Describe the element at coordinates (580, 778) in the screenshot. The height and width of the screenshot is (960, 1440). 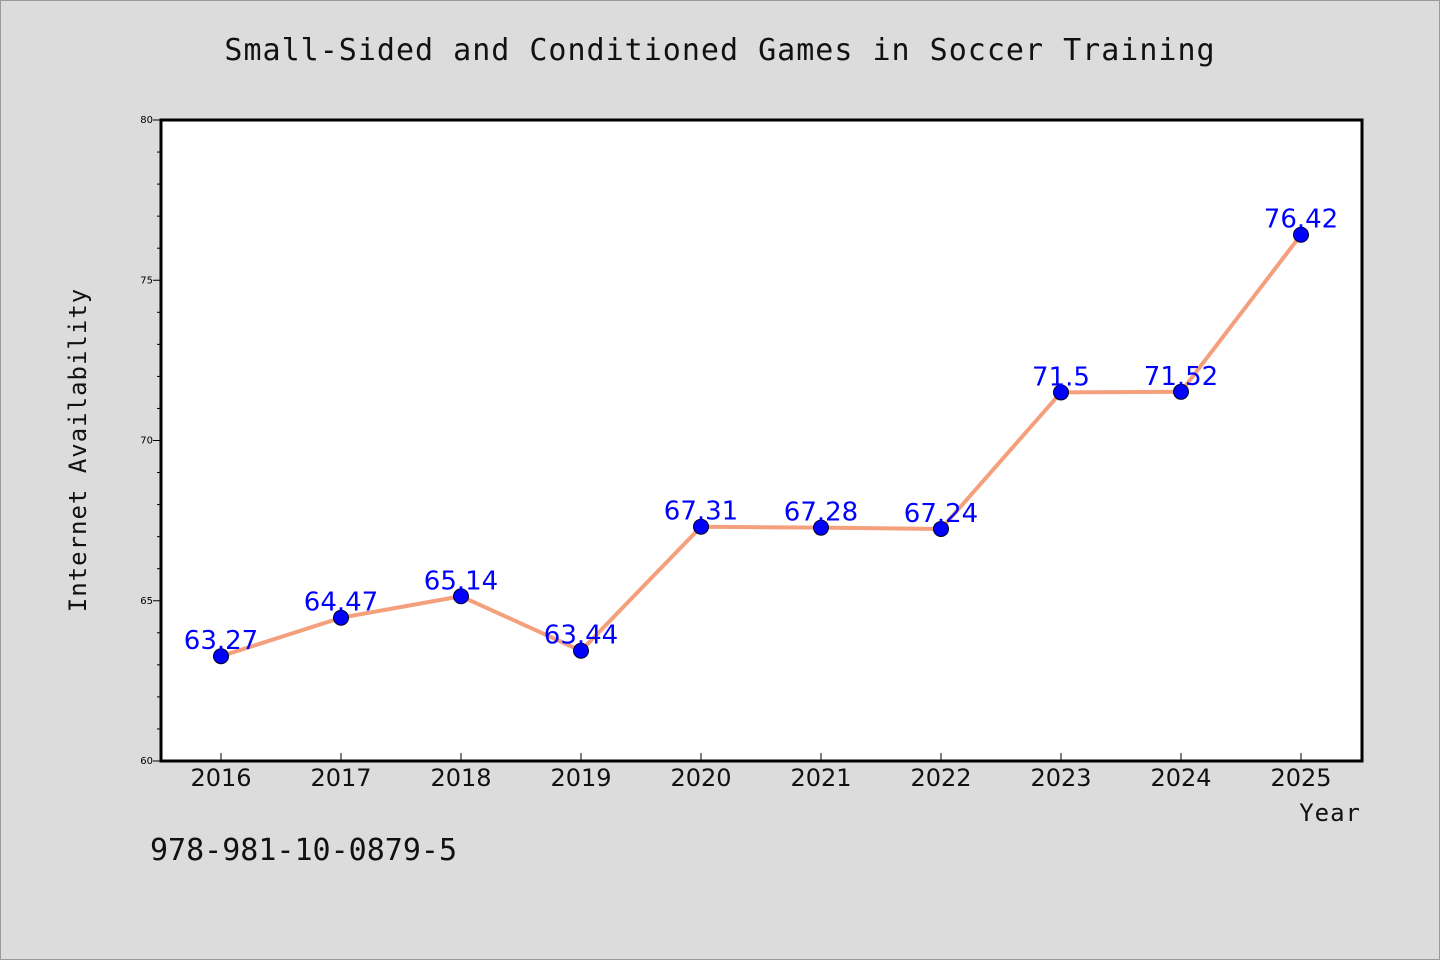
I see `x-tick-label: 2019` at that location.